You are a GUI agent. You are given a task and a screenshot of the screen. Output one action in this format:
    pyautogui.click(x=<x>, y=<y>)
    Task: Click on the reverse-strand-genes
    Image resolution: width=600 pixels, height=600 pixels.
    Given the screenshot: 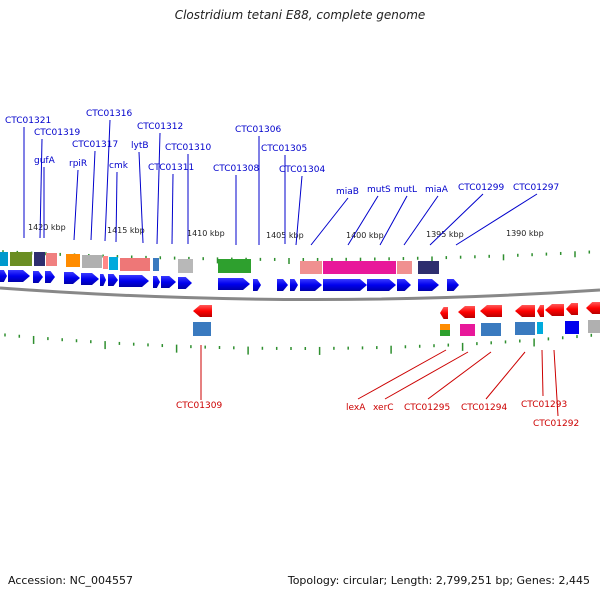 What is the action you would take?
    pyautogui.click(x=396, y=310)
    